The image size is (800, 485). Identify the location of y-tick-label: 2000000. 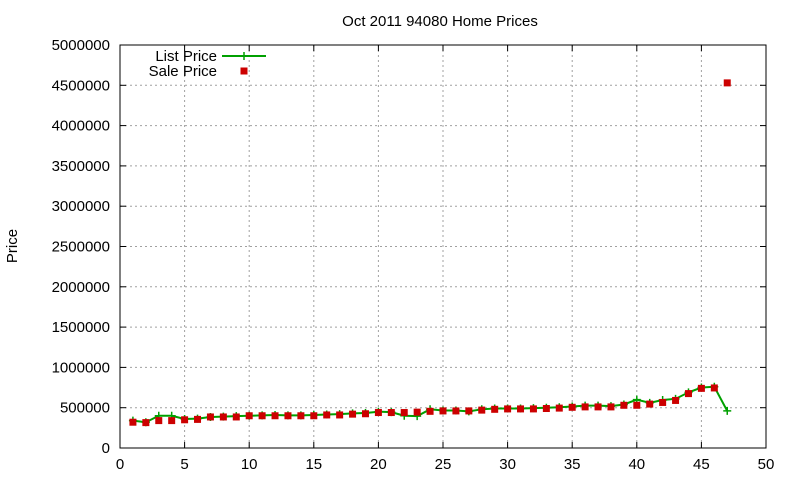
(81, 287).